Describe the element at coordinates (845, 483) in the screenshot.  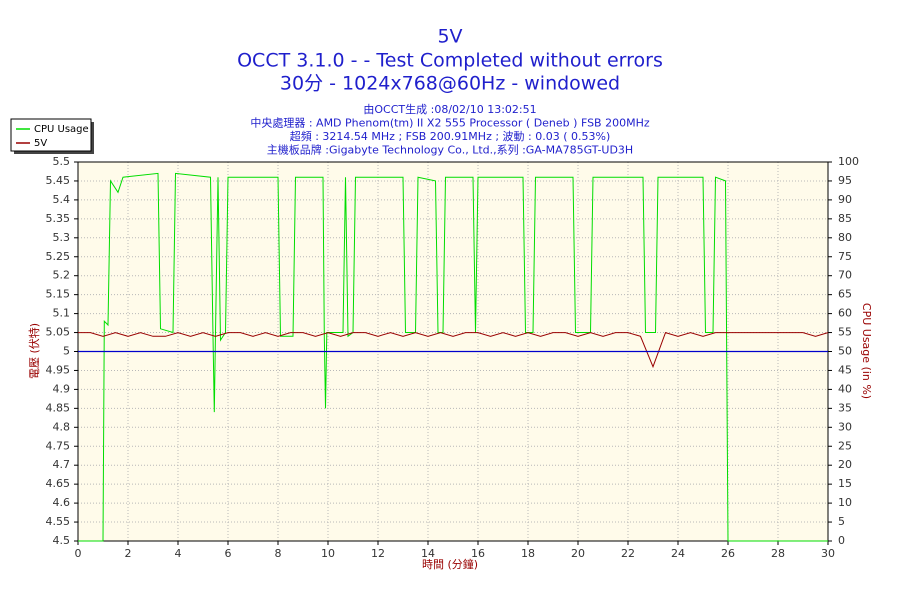
I see `y2-tick-label: 15` at that location.